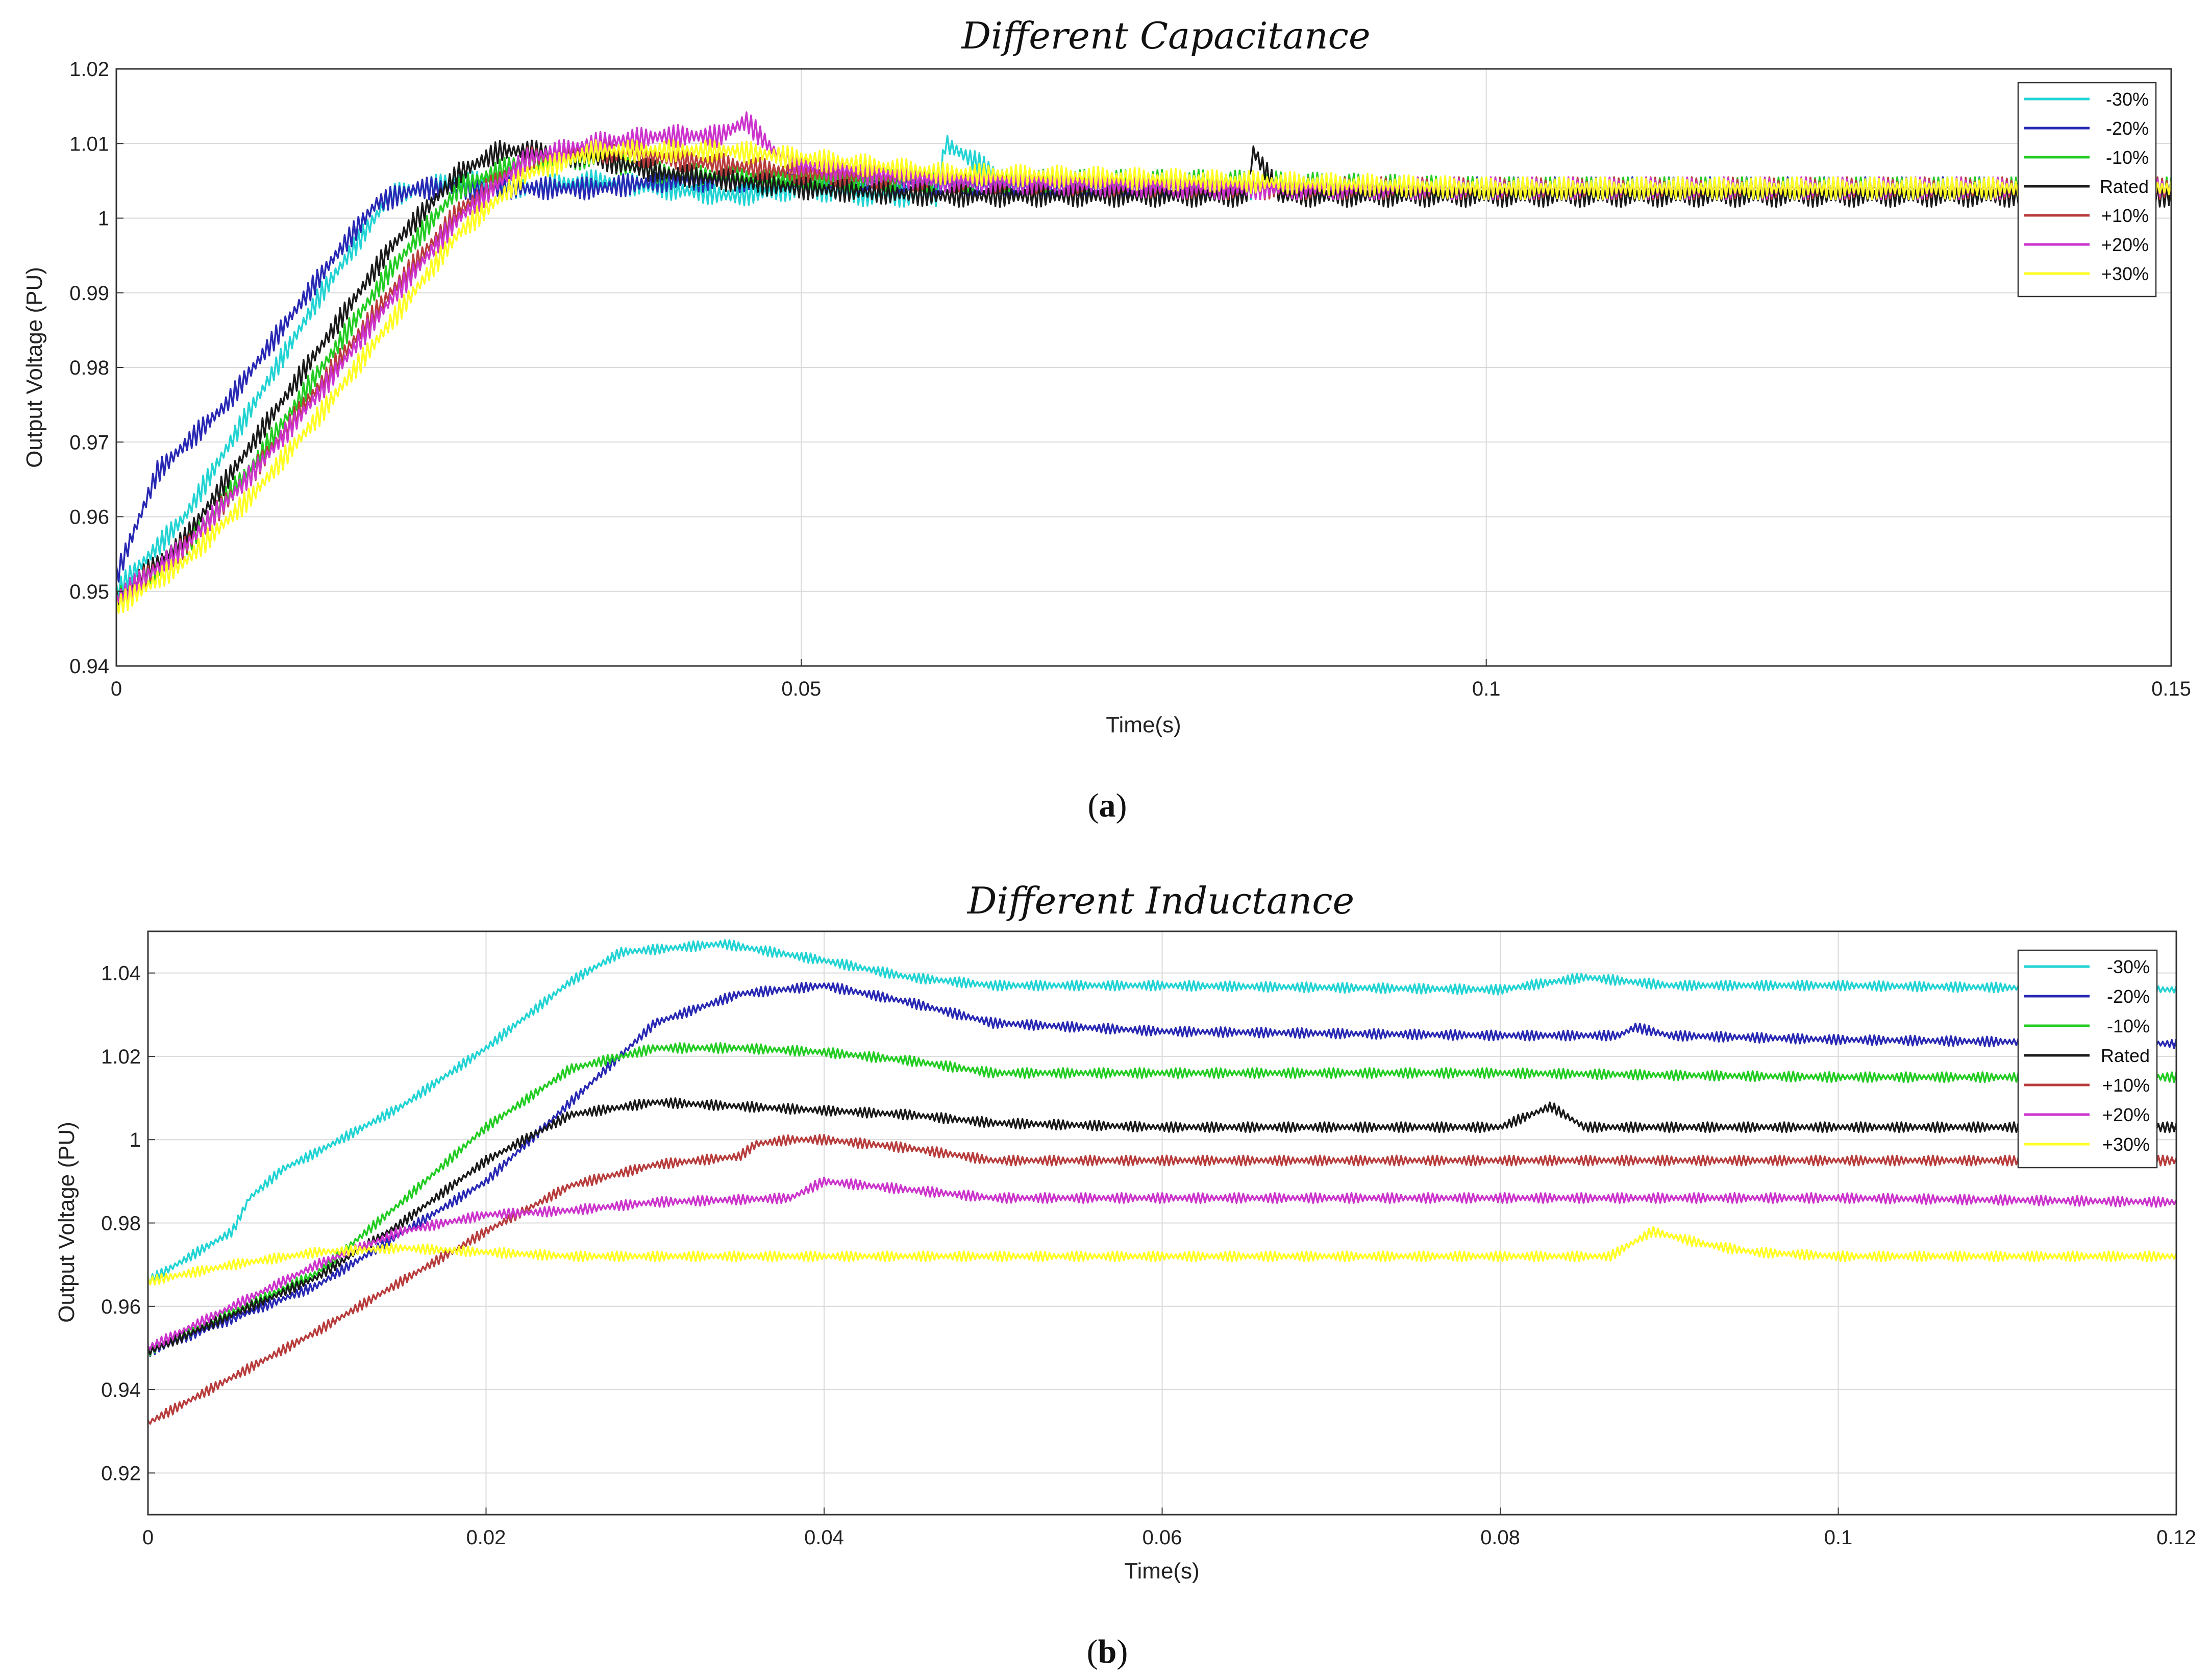 The height and width of the screenshot is (1680, 2210). I want to click on chart-b-legend-box, so click(2087, 1059).